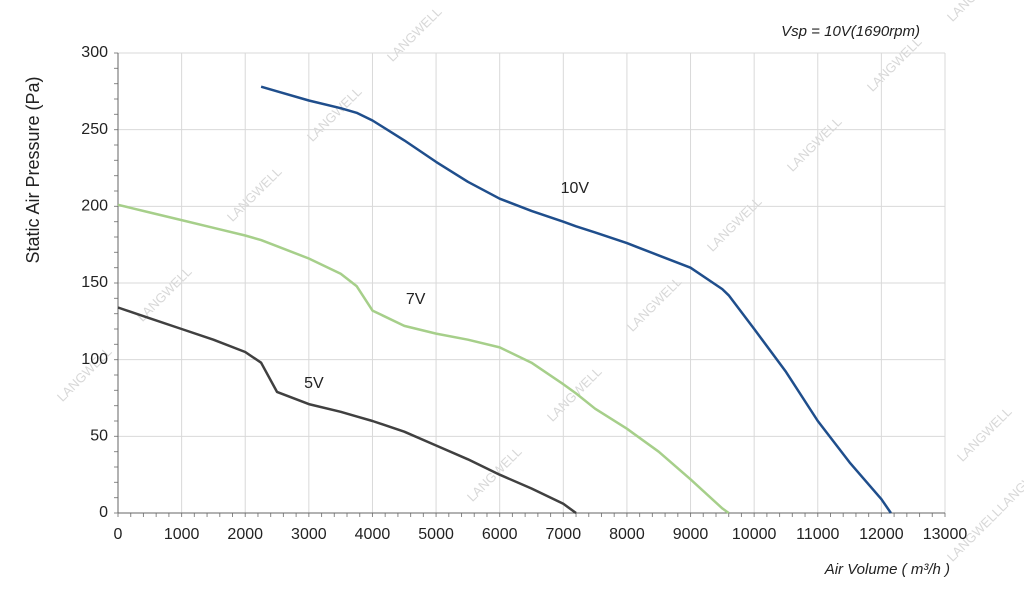 The width and height of the screenshot is (1024, 604). What do you see at coordinates (887, 569) in the screenshot?
I see `x-axis-label: Air Volume ( m³/h )` at bounding box center [887, 569].